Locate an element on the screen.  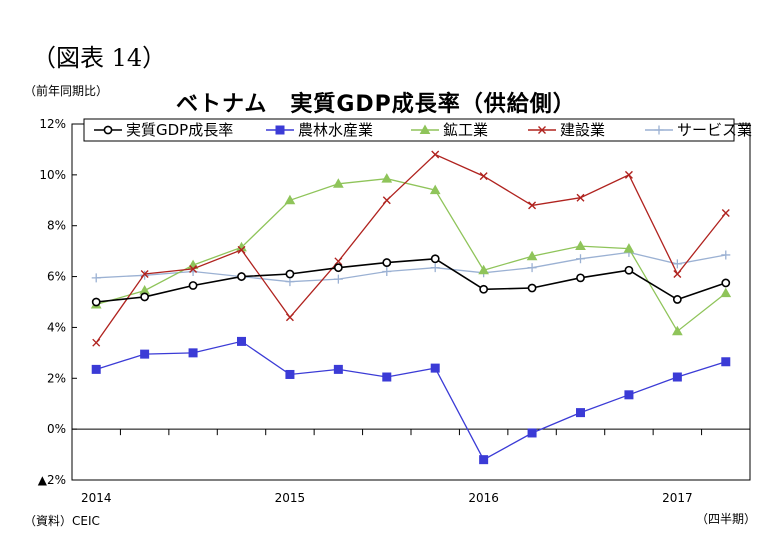
legend-item: 建設業 is located at coordinates (566, 130).